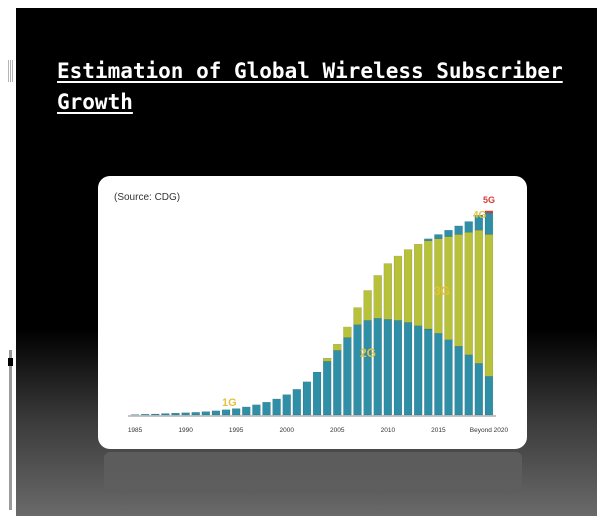 The height and width of the screenshot is (516, 597). Describe the element at coordinates (8, 258) in the screenshot. I see `frame-edge-left` at that location.